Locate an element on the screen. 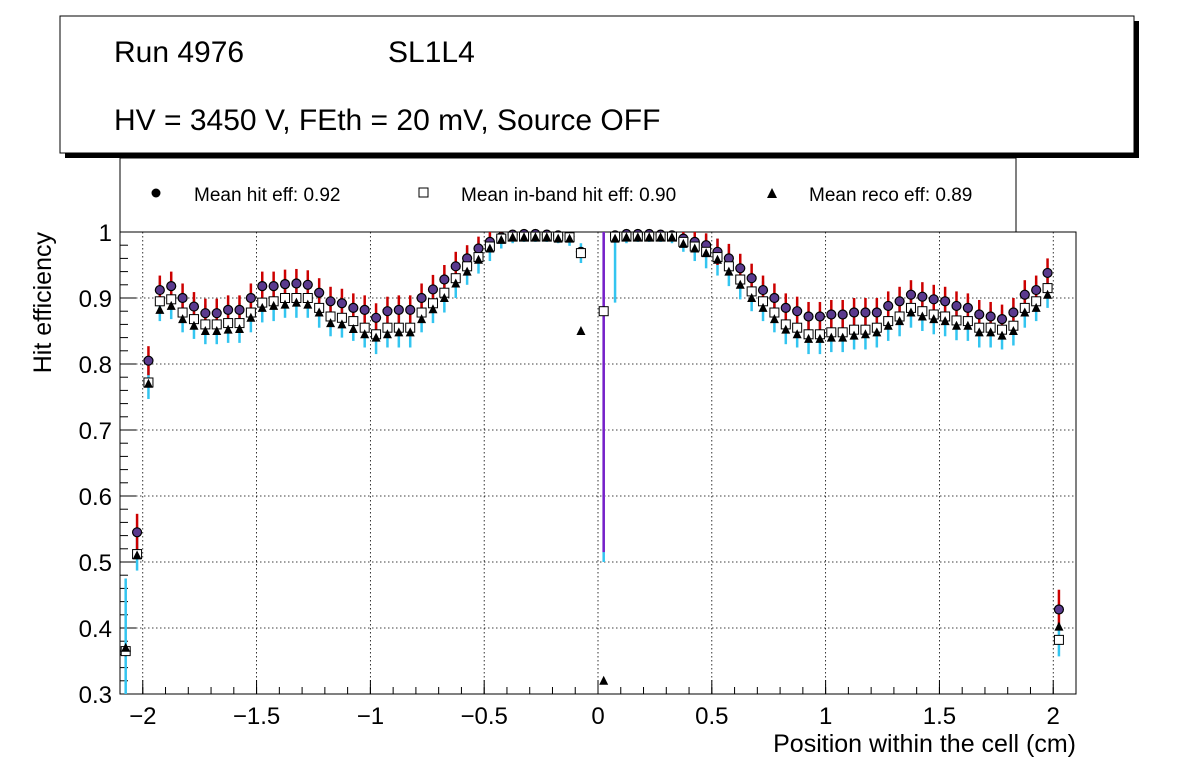 This screenshot has width=1196, height=772. x-tick-label: −1 is located at coordinates (370, 716).